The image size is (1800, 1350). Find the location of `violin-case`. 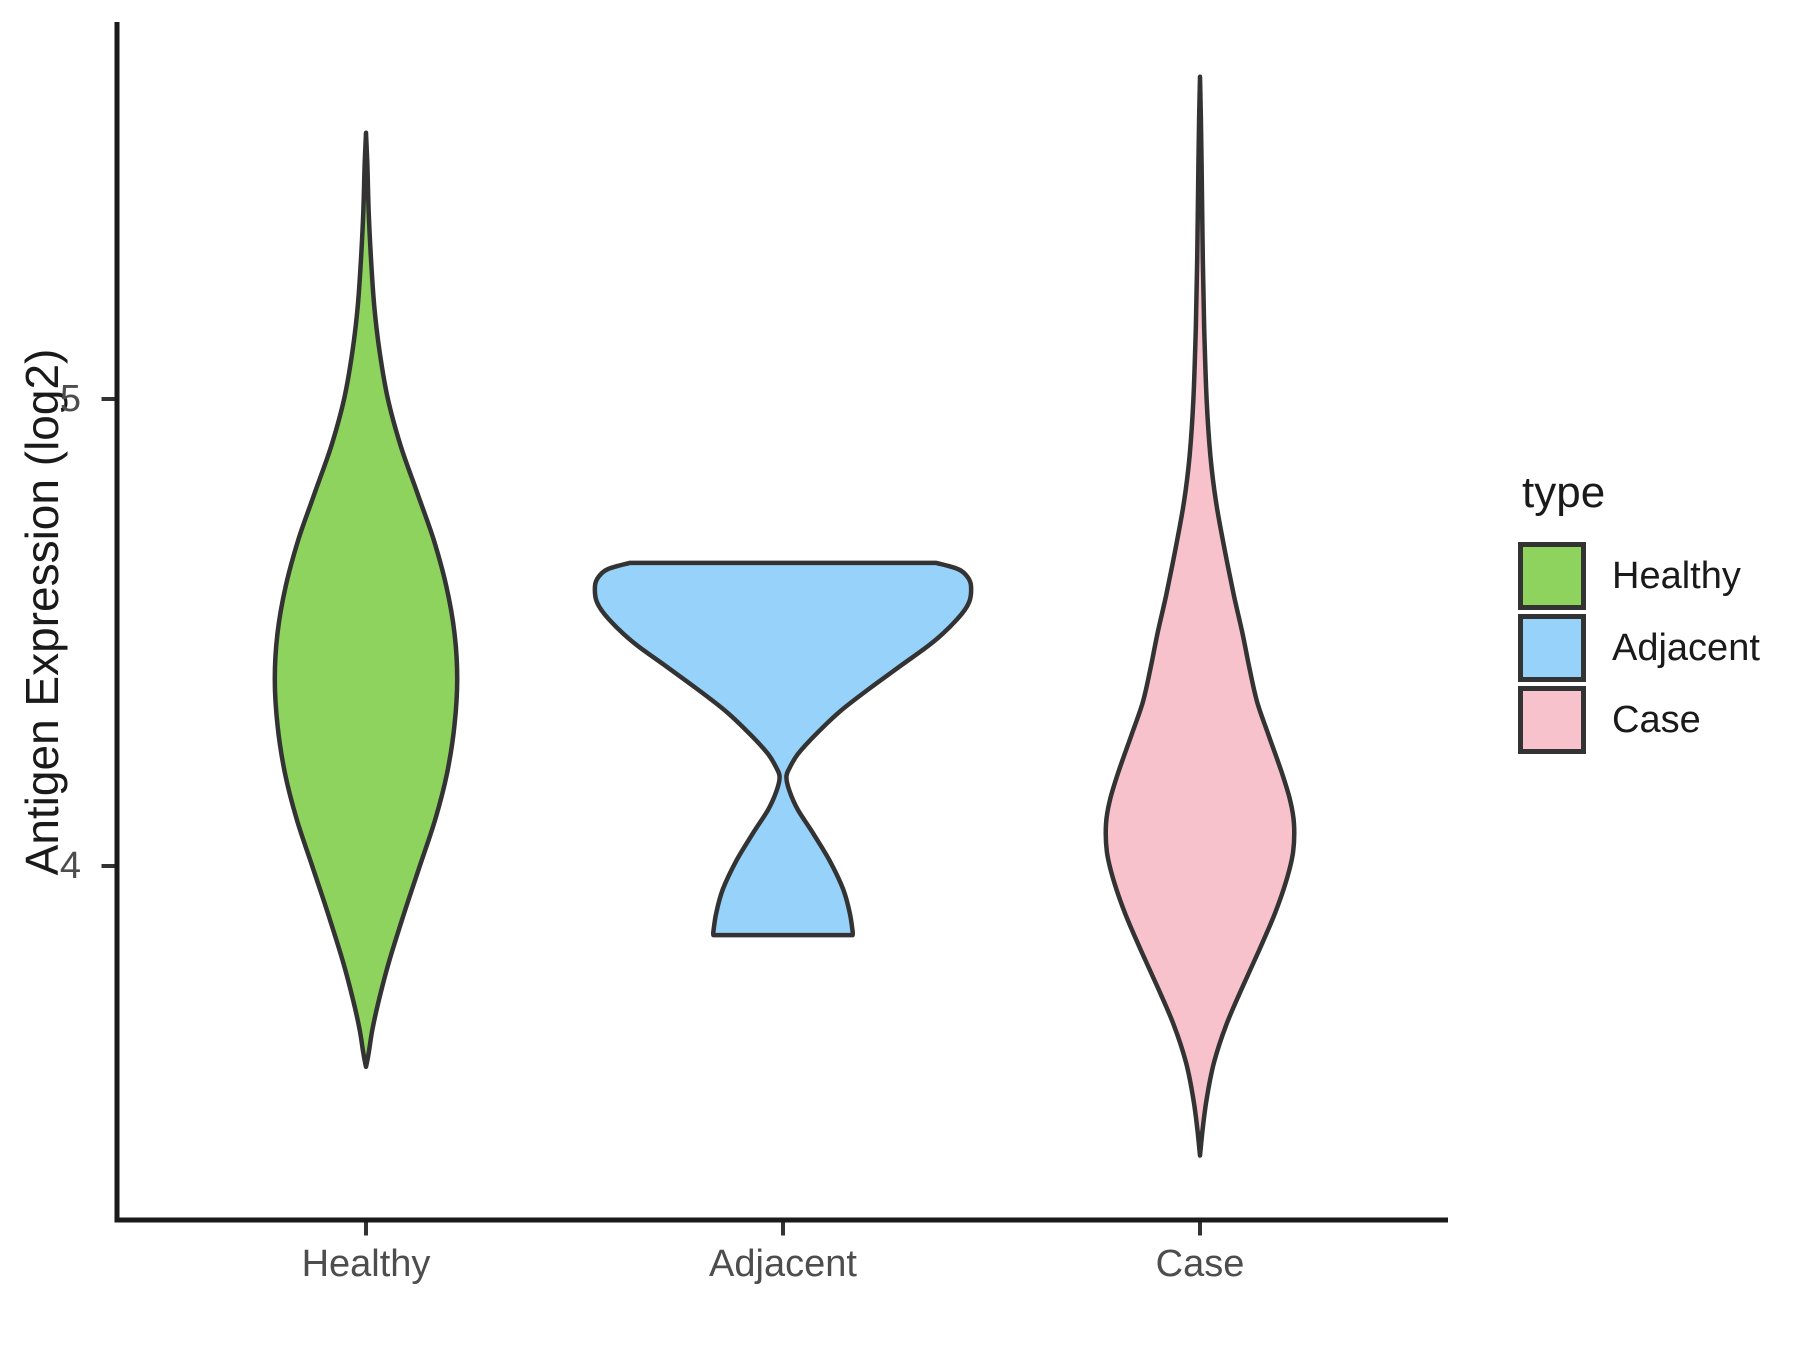

violin-case is located at coordinates (1200, 616).